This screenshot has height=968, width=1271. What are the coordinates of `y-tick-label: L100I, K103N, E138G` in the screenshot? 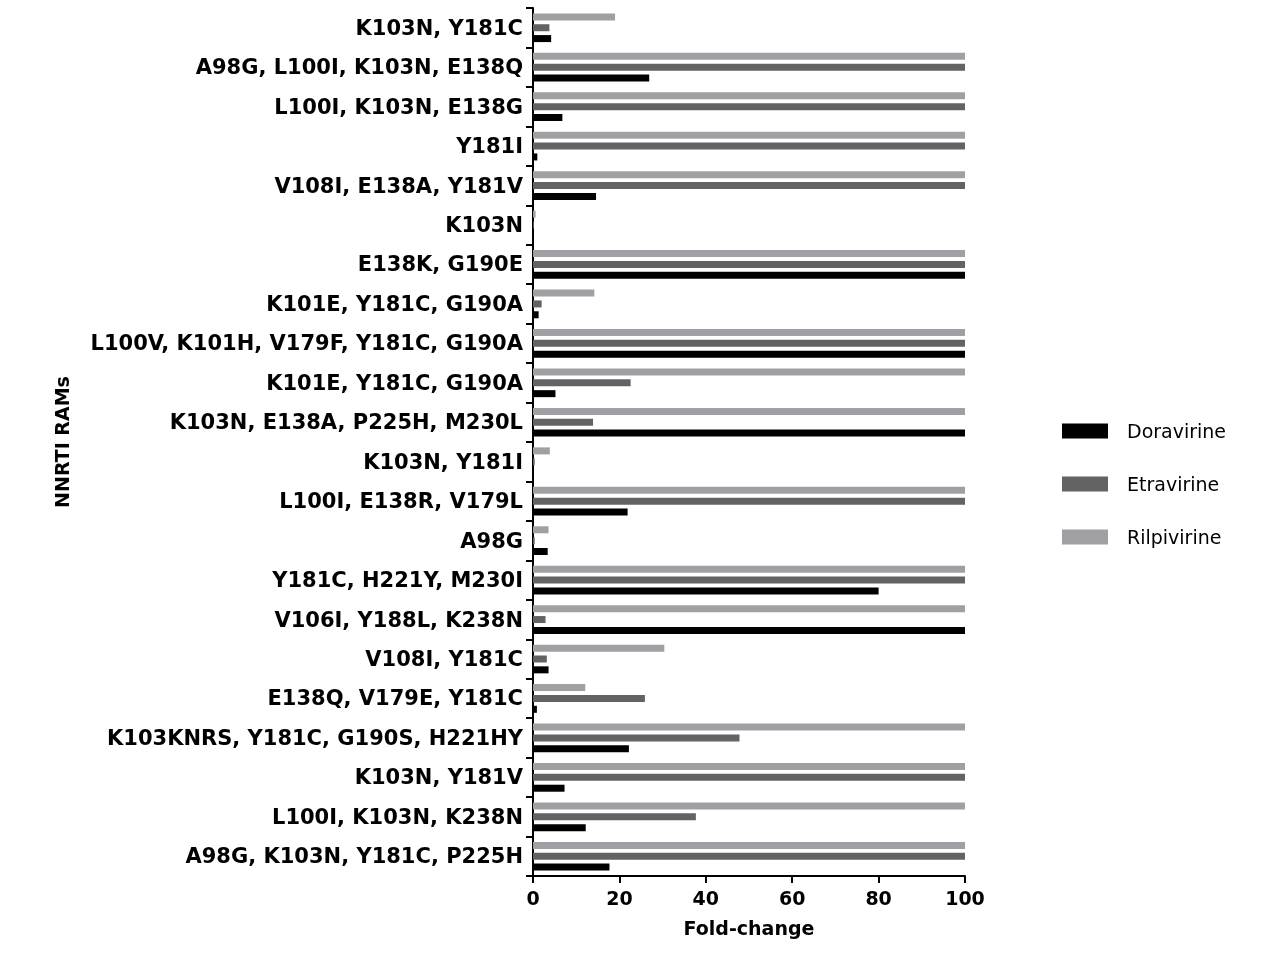 It's located at (398, 106).